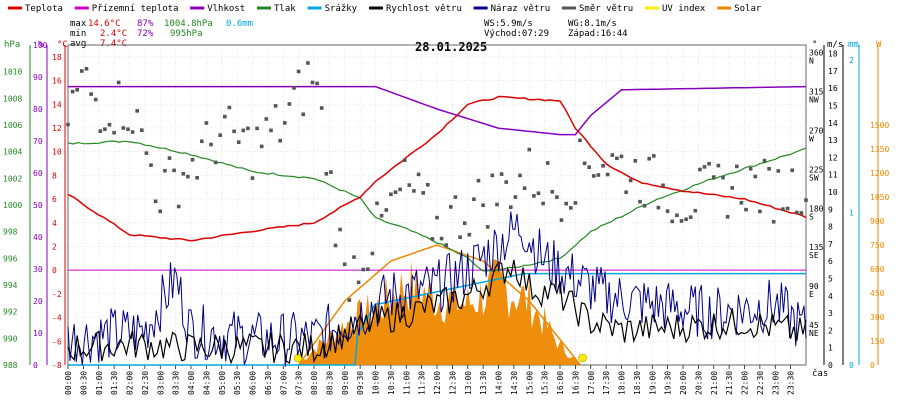 The image size is (900, 400). What do you see at coordinates (851, 60) in the screenshot?
I see `tick-mm-2: 2` at bounding box center [851, 60].